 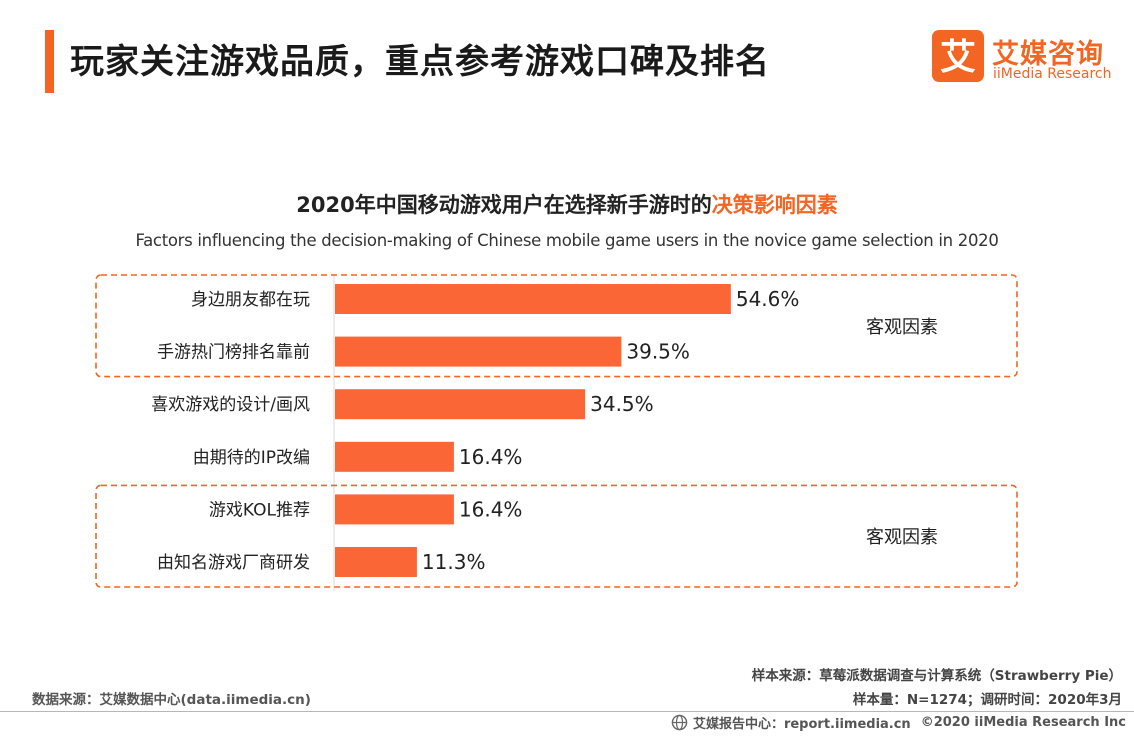 I want to click on title-accent-bar, so click(x=49, y=61).